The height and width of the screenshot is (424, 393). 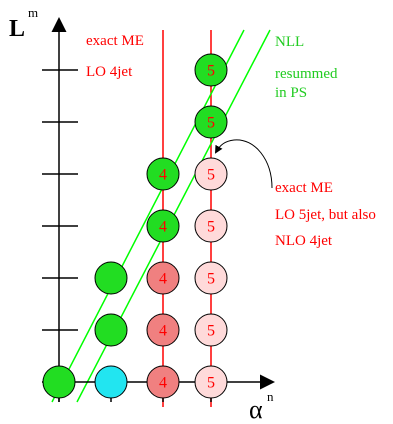 I want to click on x-axis-label: α, so click(x=256, y=409).